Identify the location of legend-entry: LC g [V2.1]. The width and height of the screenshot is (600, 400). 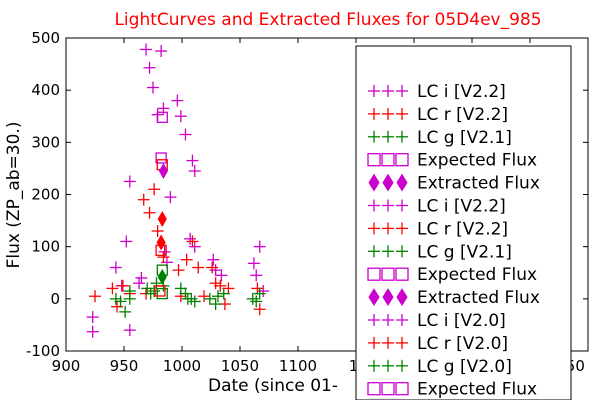
(440, 138).